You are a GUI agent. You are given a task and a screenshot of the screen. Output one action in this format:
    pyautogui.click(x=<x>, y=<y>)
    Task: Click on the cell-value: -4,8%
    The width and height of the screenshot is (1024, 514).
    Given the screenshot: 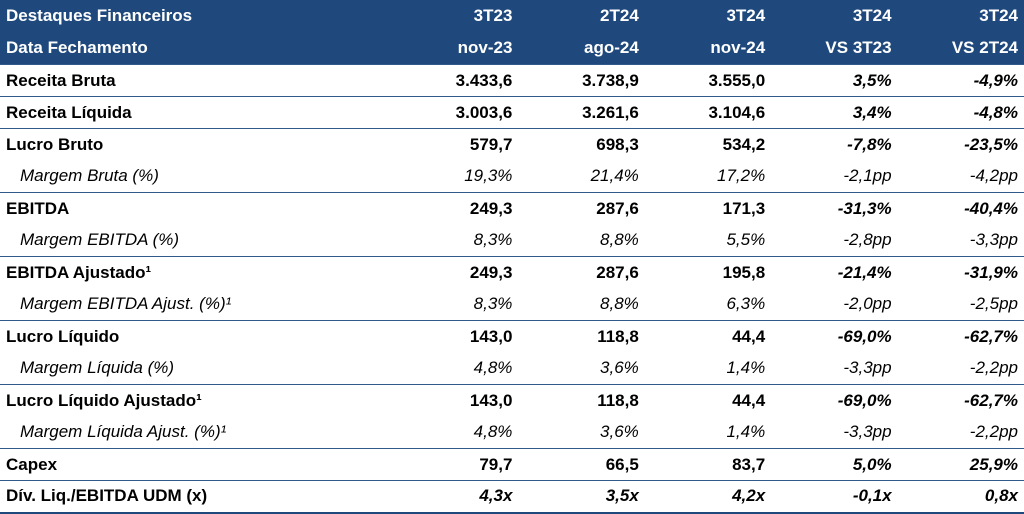 What is the action you would take?
    pyautogui.click(x=960, y=112)
    